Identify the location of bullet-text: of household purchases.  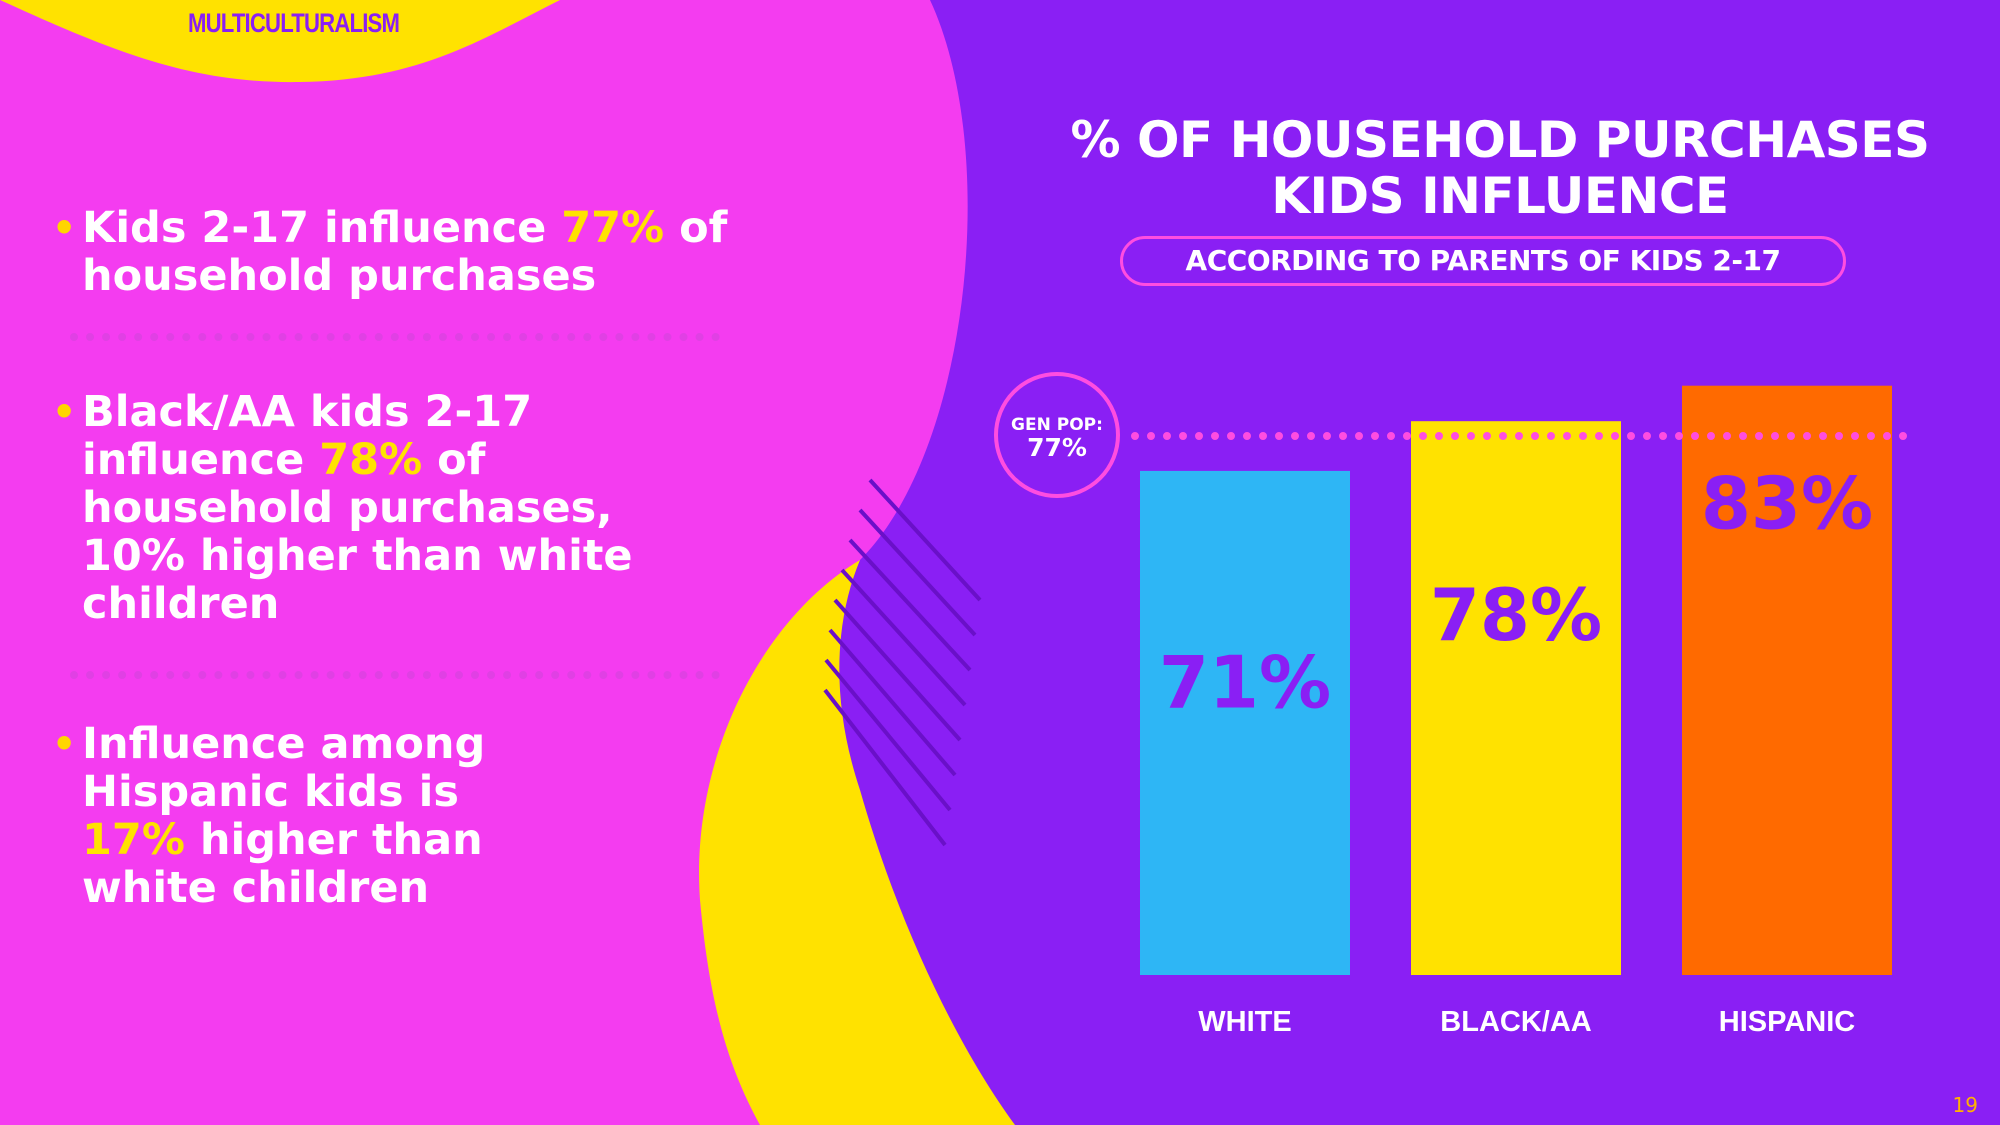
(405, 252).